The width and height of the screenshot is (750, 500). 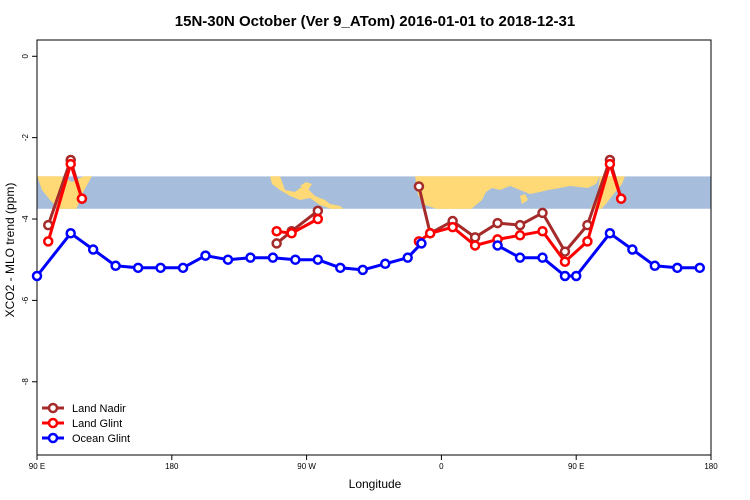 What do you see at coordinates (374, 192) in the screenshot?
I see `map-band` at bounding box center [374, 192].